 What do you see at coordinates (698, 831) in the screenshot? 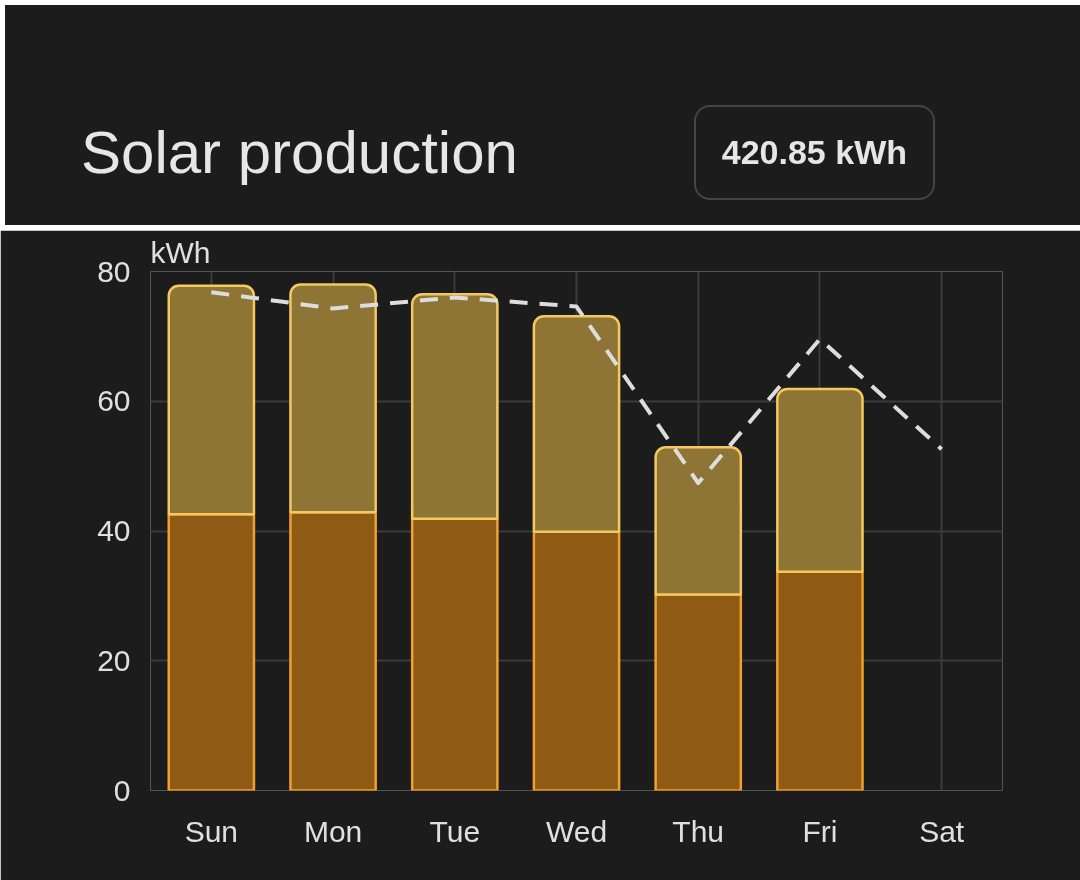
I see `x-tick-label: Thu` at bounding box center [698, 831].